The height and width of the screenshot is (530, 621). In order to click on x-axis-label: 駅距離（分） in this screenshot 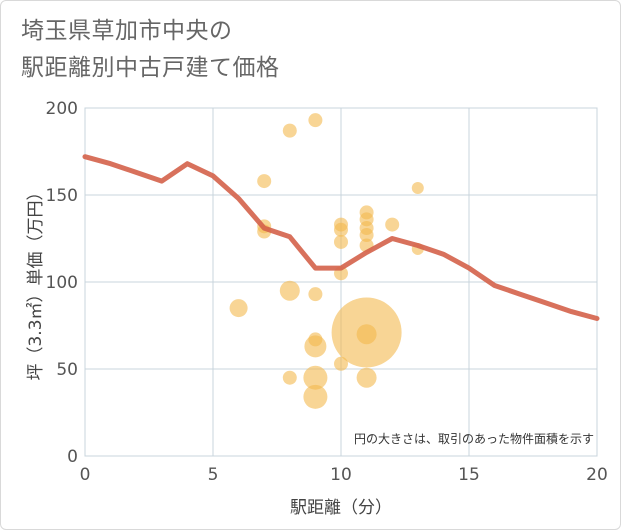, I will do `click(341, 508)`.